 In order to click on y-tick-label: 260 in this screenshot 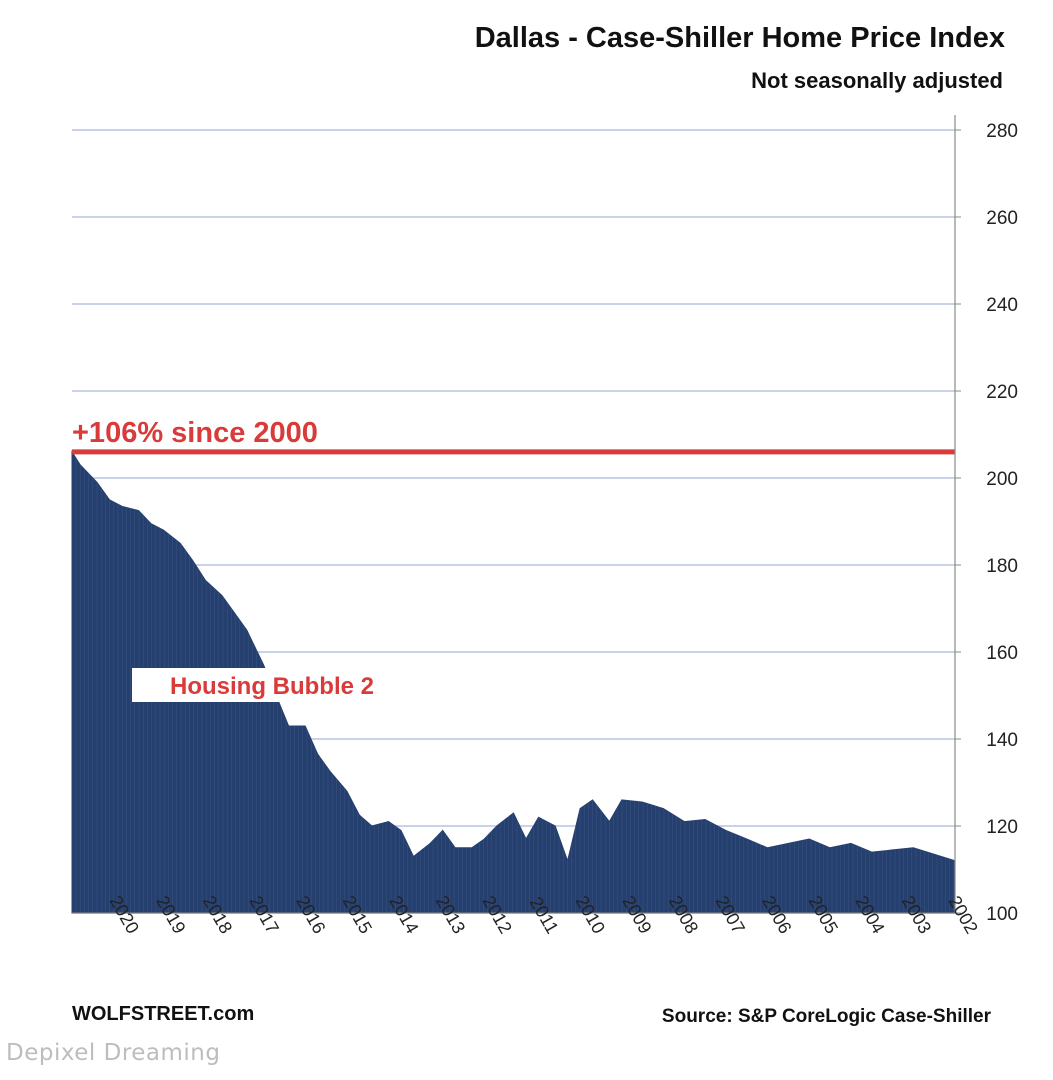, I will do `click(1002, 218)`.